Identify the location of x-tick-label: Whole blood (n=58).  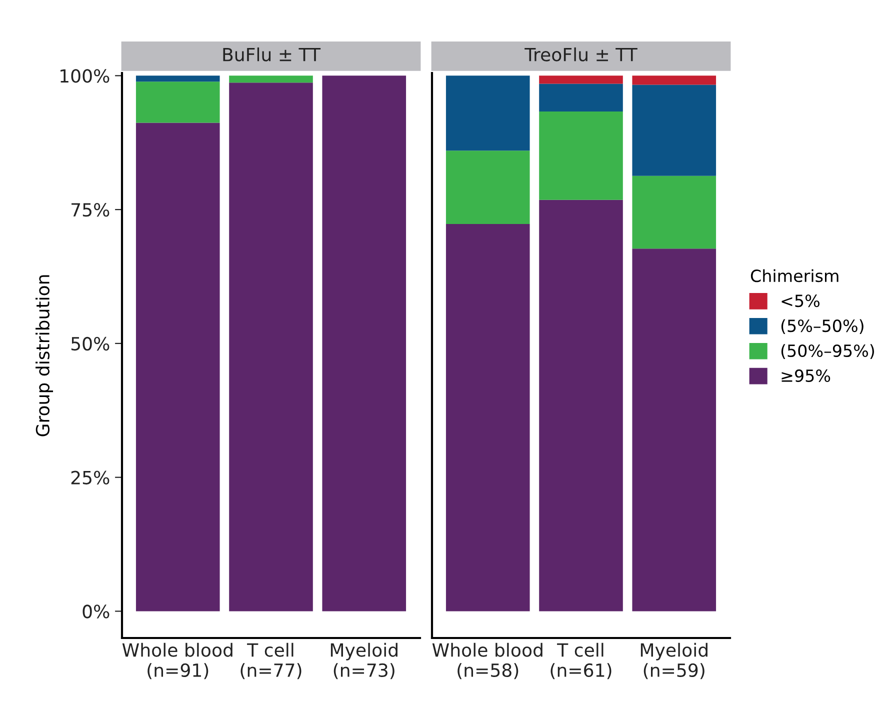
(487, 661).